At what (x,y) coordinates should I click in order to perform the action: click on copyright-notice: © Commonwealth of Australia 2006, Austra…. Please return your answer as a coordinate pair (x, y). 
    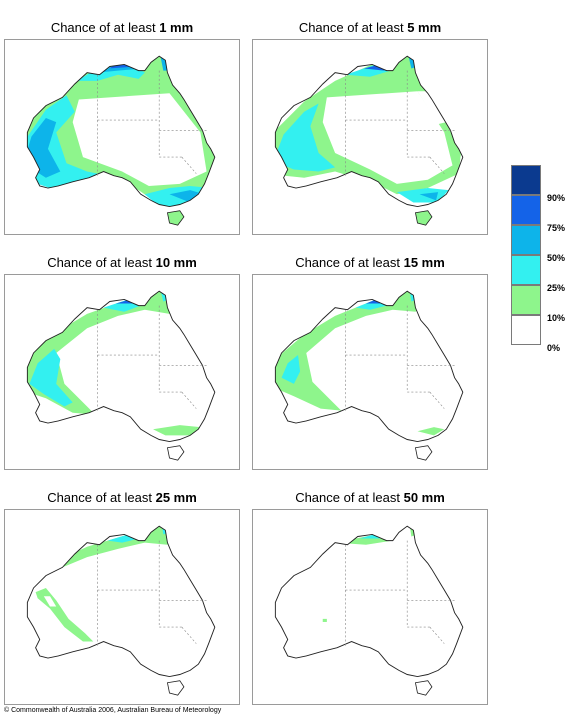
    Looking at the image, I should click on (113, 710).